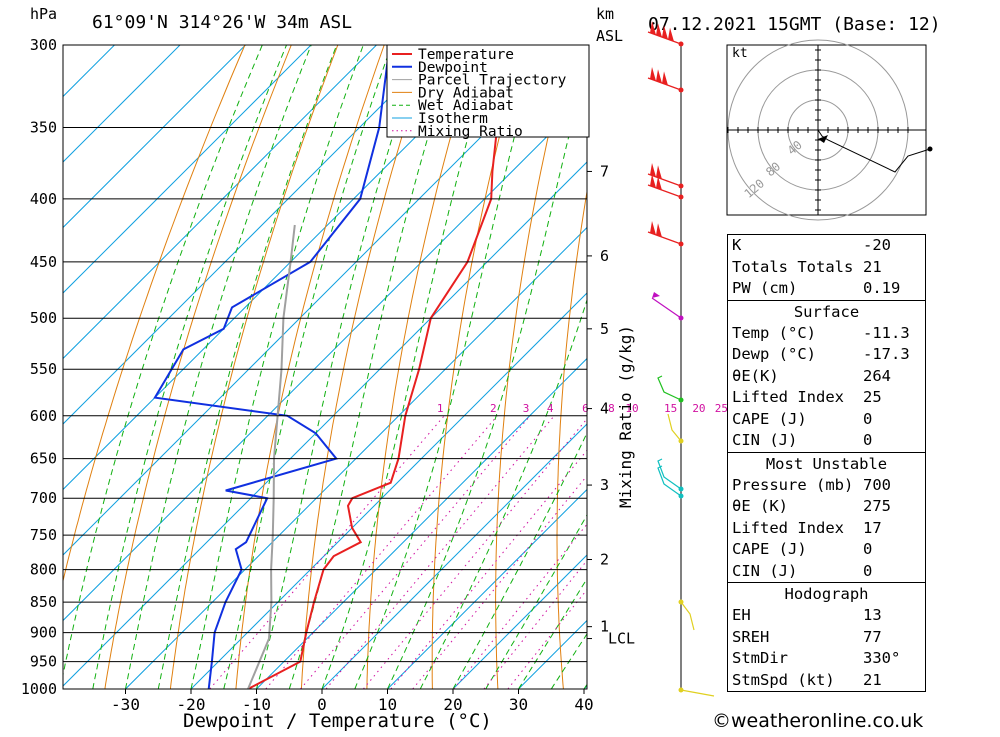 The height and width of the screenshot is (737, 1000). Describe the element at coordinates (890, 507) in the screenshot. I see `mu-value: 275` at that location.